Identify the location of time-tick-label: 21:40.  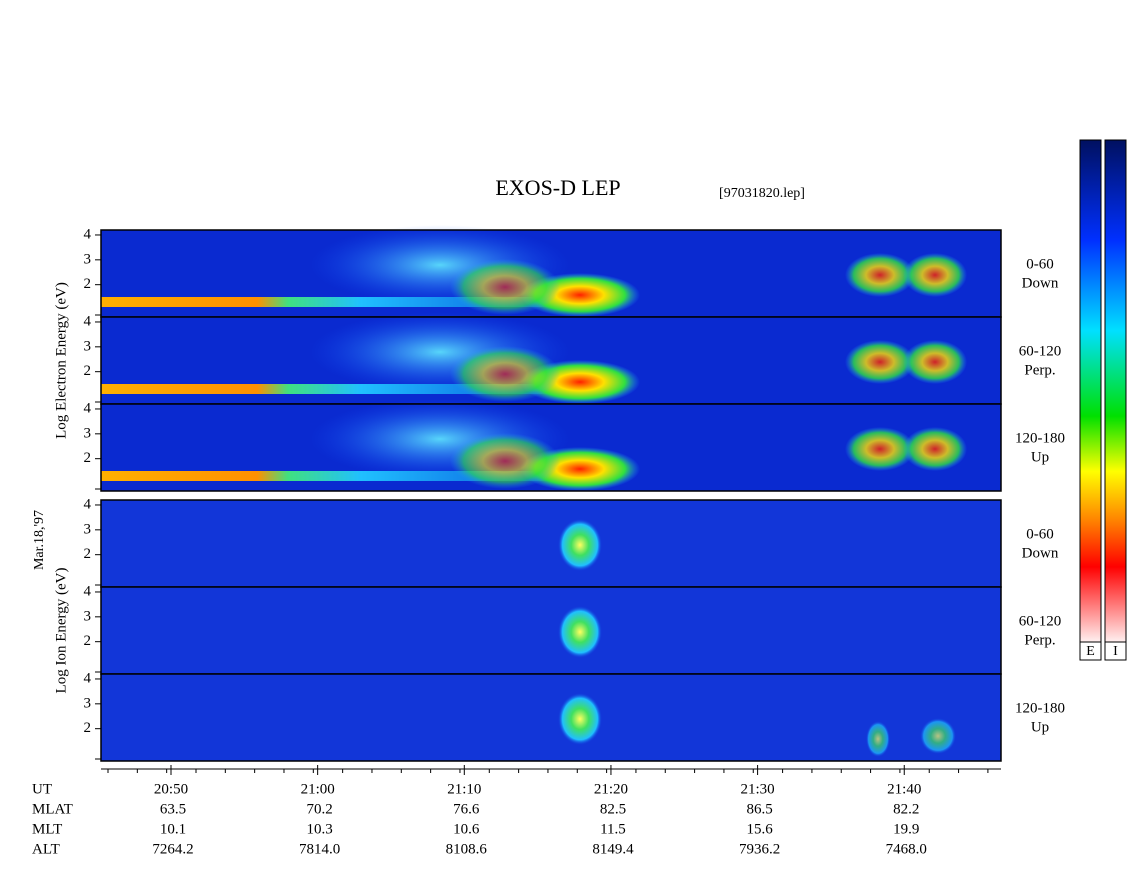
(904, 789).